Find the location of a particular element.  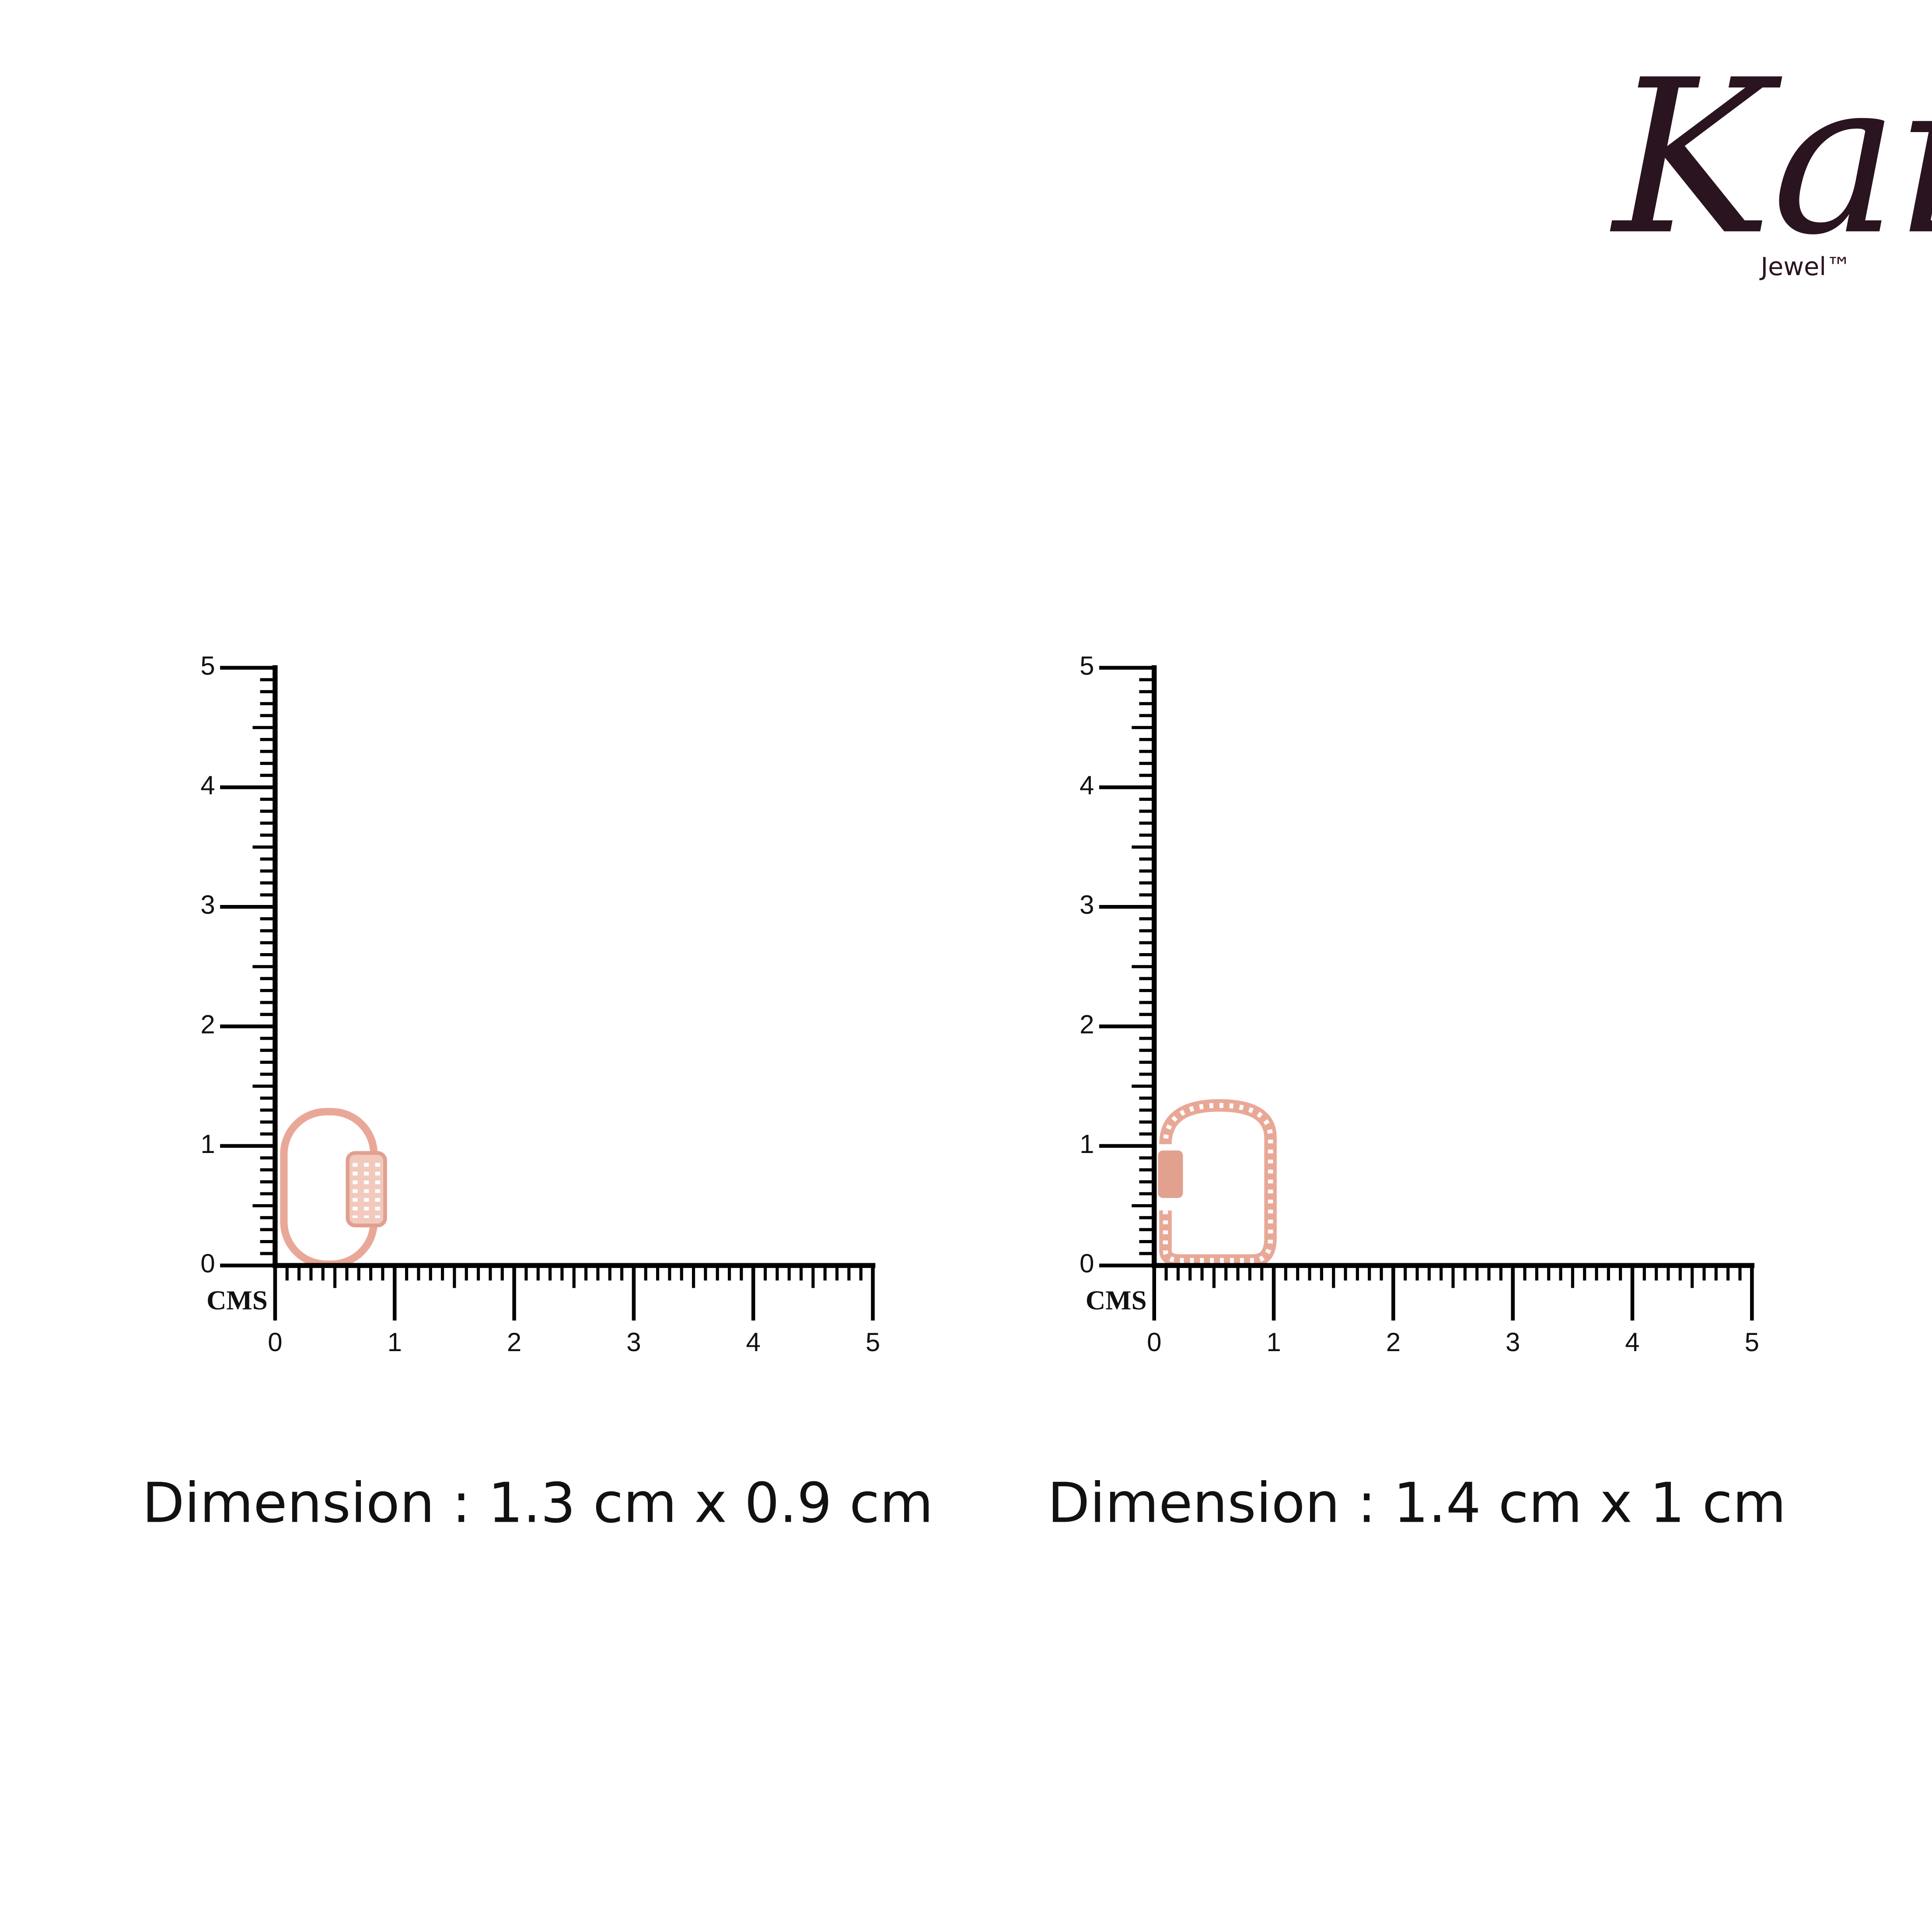

stones is located at coordinates (367, 1190).